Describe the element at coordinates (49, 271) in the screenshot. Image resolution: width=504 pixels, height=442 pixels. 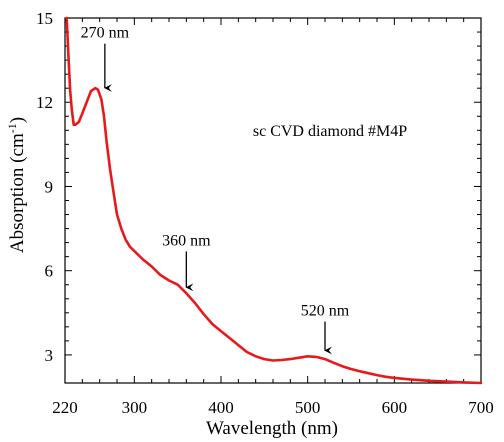
I see `y-tick-label: 6` at that location.